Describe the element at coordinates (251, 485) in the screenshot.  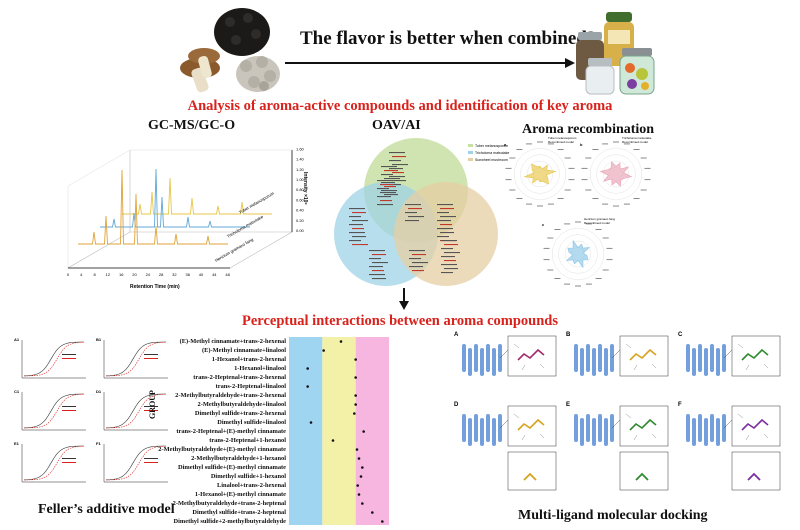
I see `ot-group-label: Linalool+trans-2-hexenal` at that location.